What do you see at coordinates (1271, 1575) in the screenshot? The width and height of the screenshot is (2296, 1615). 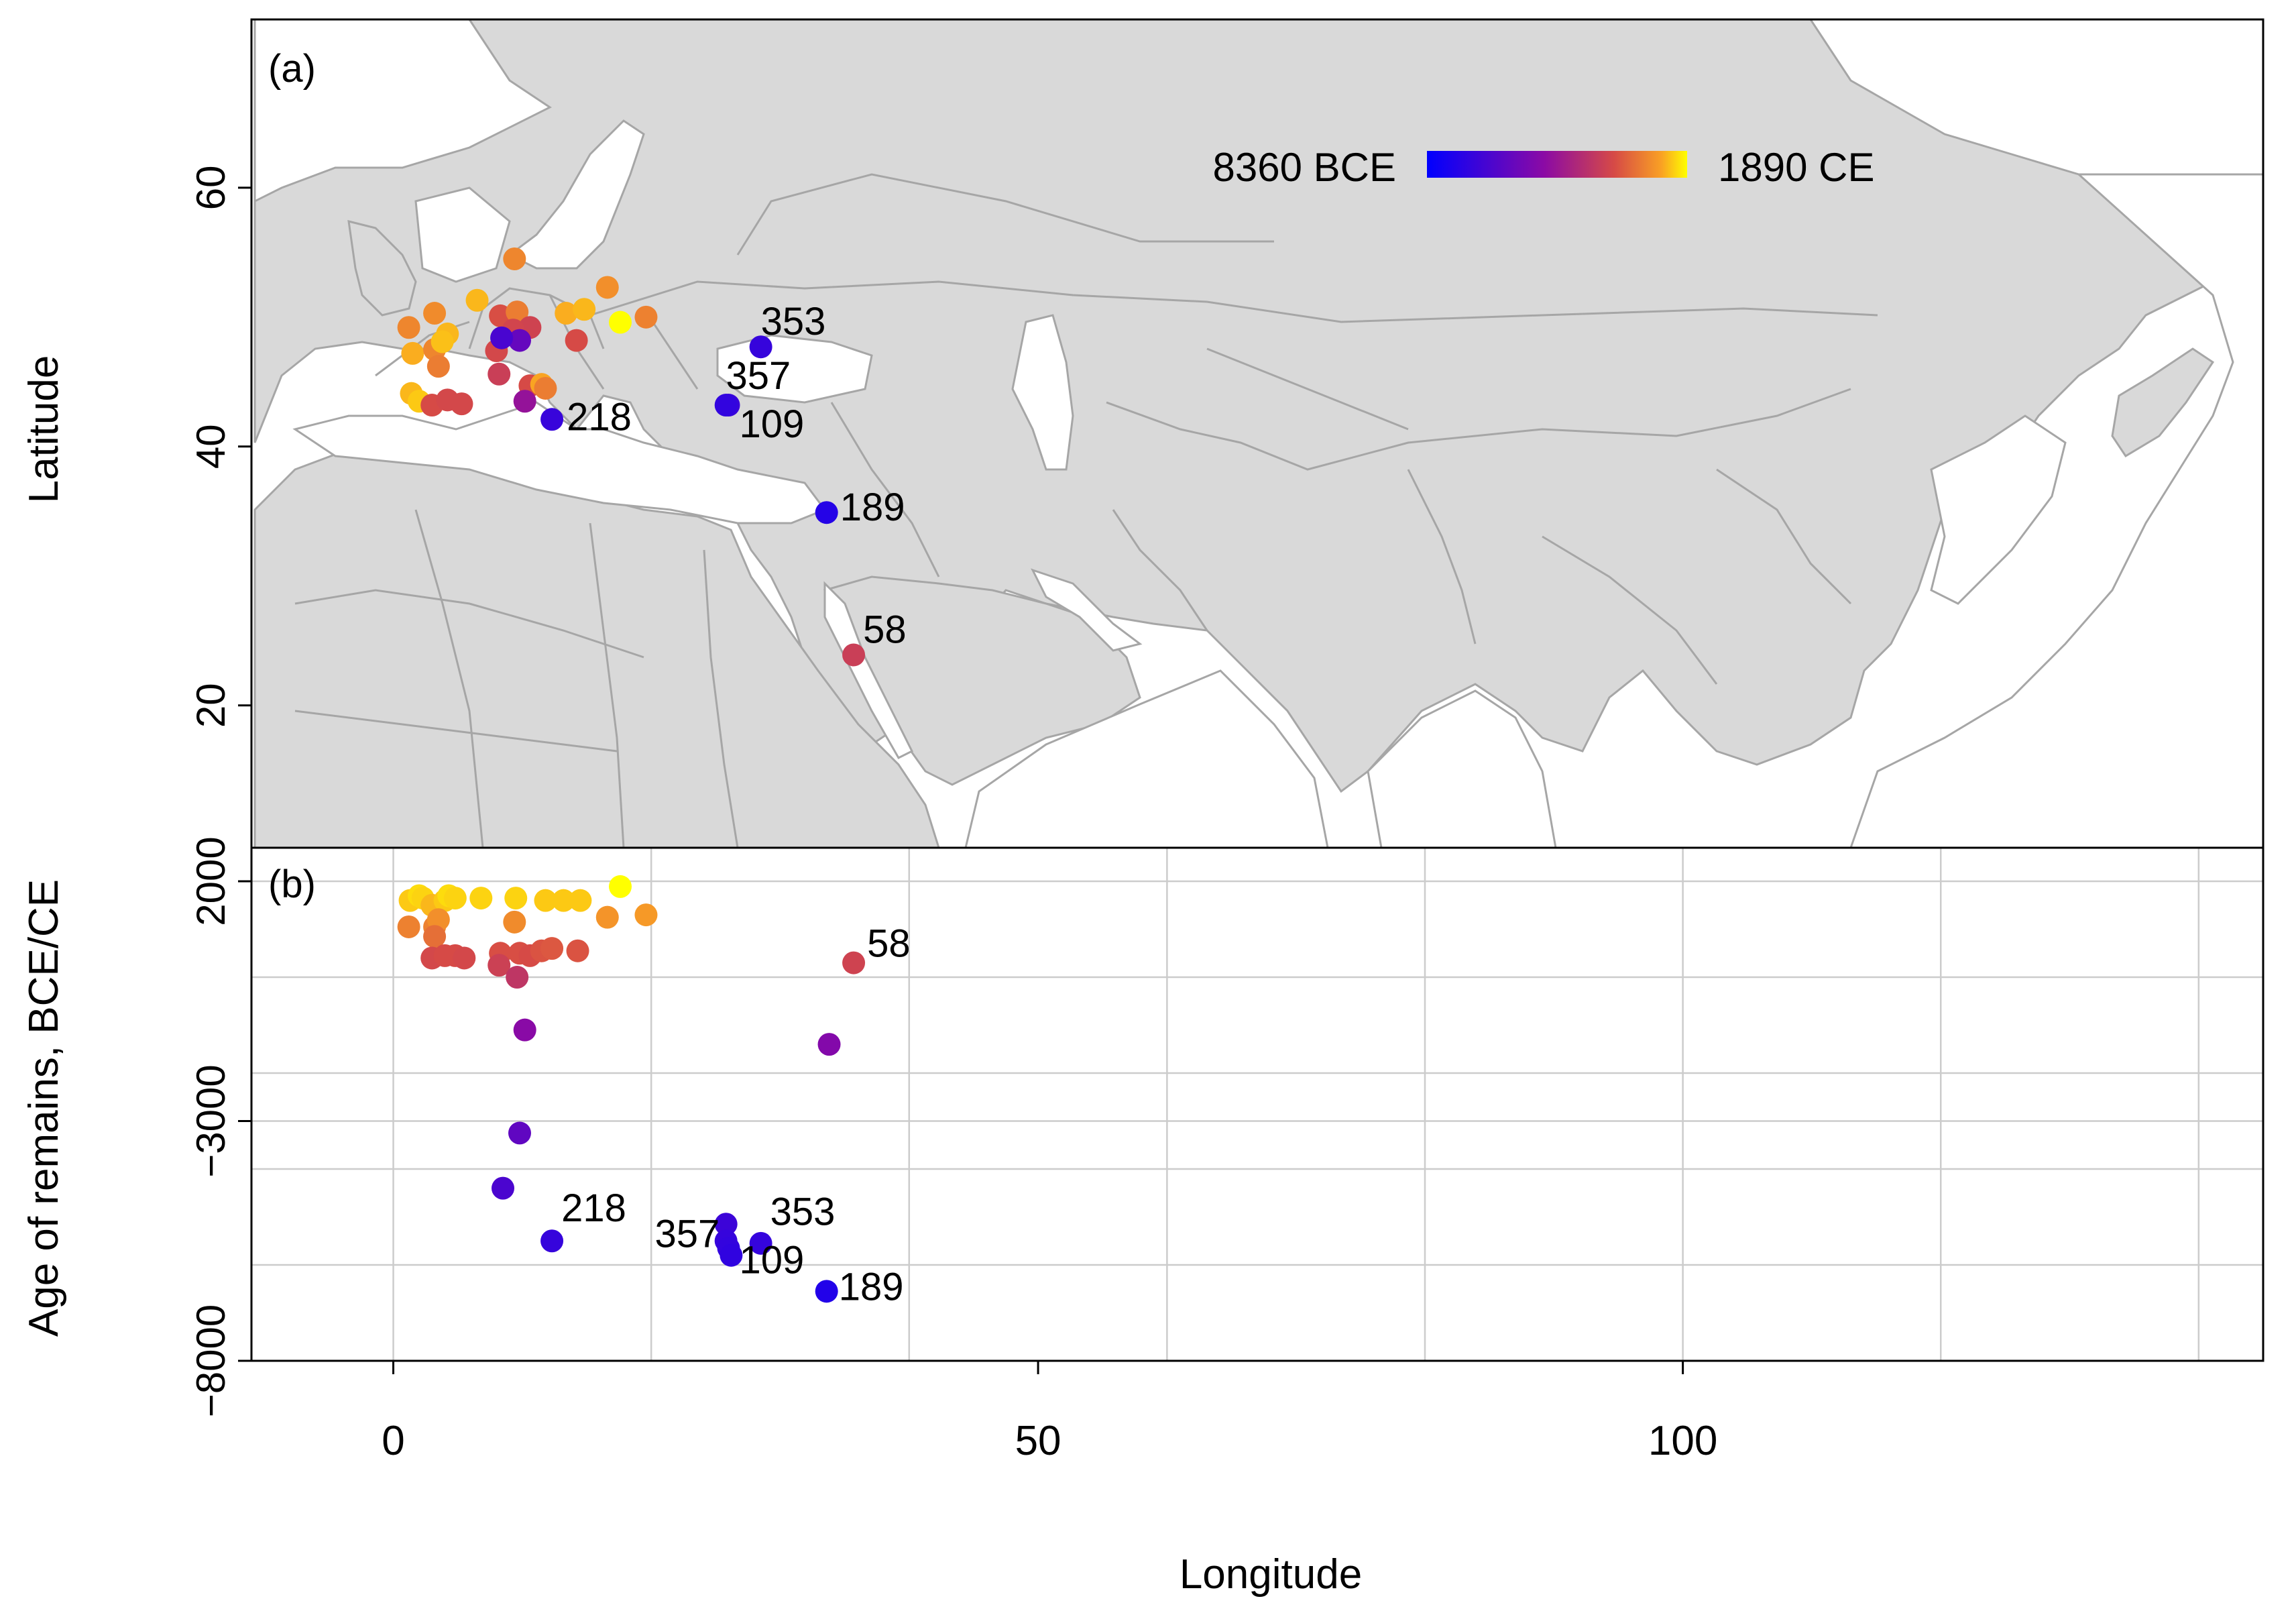 I see `panel-b-x-label: Longitude` at bounding box center [1271, 1575].